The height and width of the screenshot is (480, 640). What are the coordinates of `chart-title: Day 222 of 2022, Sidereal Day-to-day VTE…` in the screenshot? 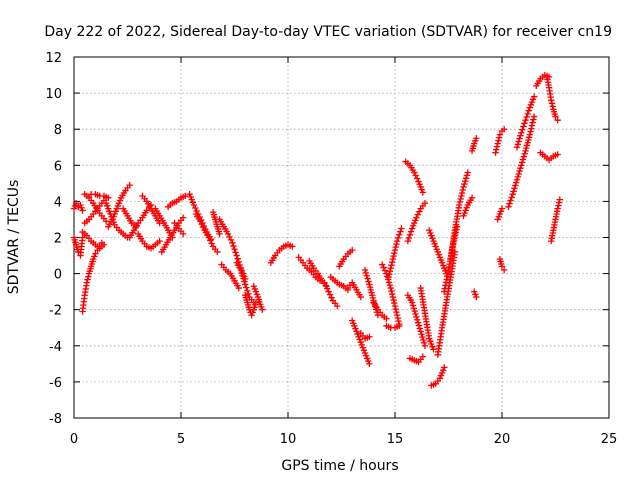 It's located at (328, 32).